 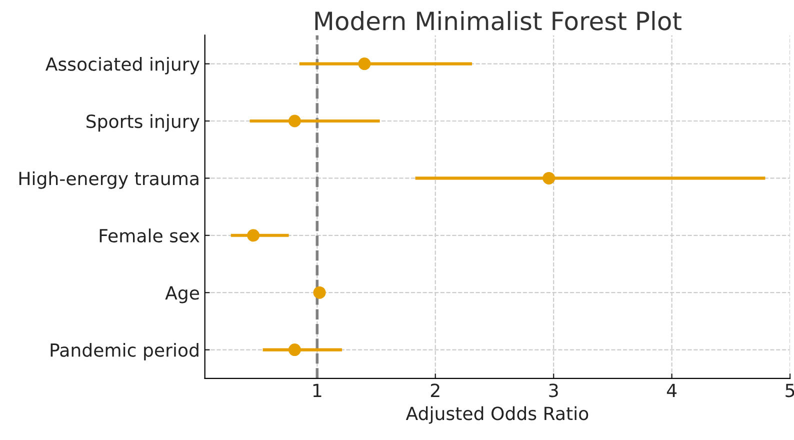 What do you see at coordinates (150, 235) in the screenshot?
I see `y-tick-label: Female sex` at bounding box center [150, 235].